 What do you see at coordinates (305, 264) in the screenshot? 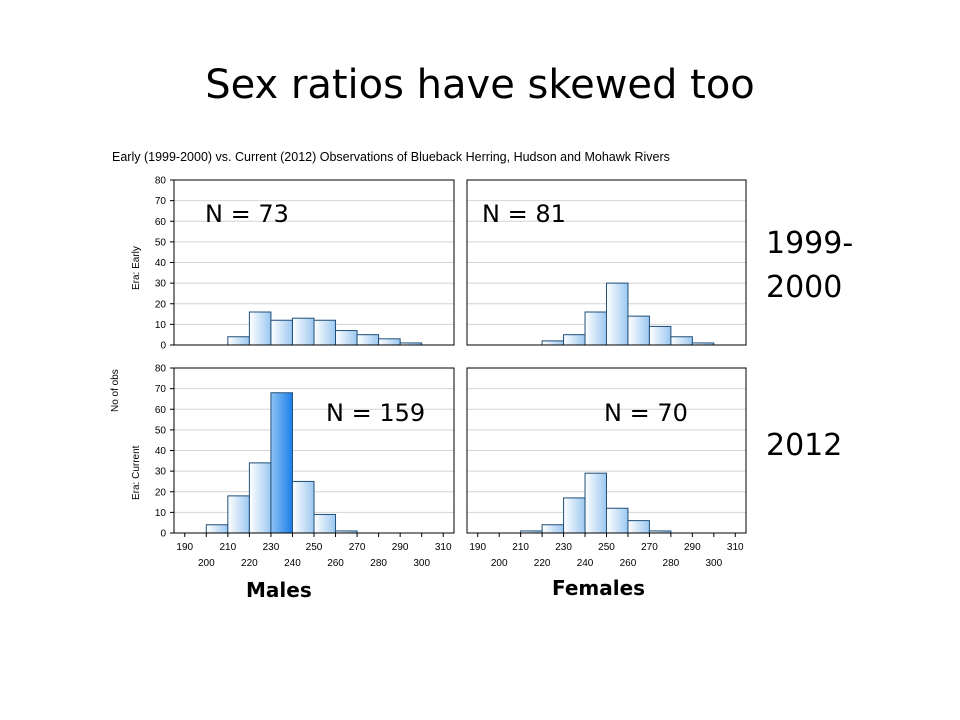
I see `histogram-panel: 0 10 20 30 40 50 60 70 80` at bounding box center [305, 264].